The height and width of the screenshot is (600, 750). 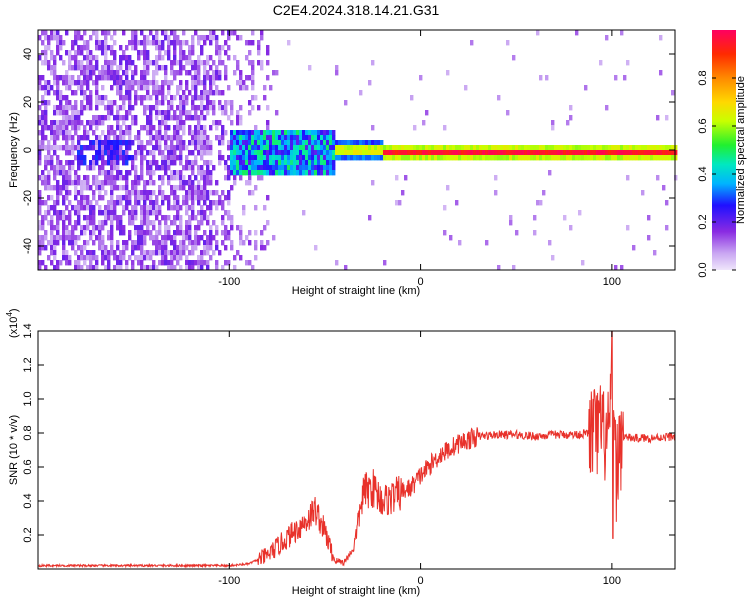 I want to click on y-tick-label: 0.8, so click(x=28, y=432).